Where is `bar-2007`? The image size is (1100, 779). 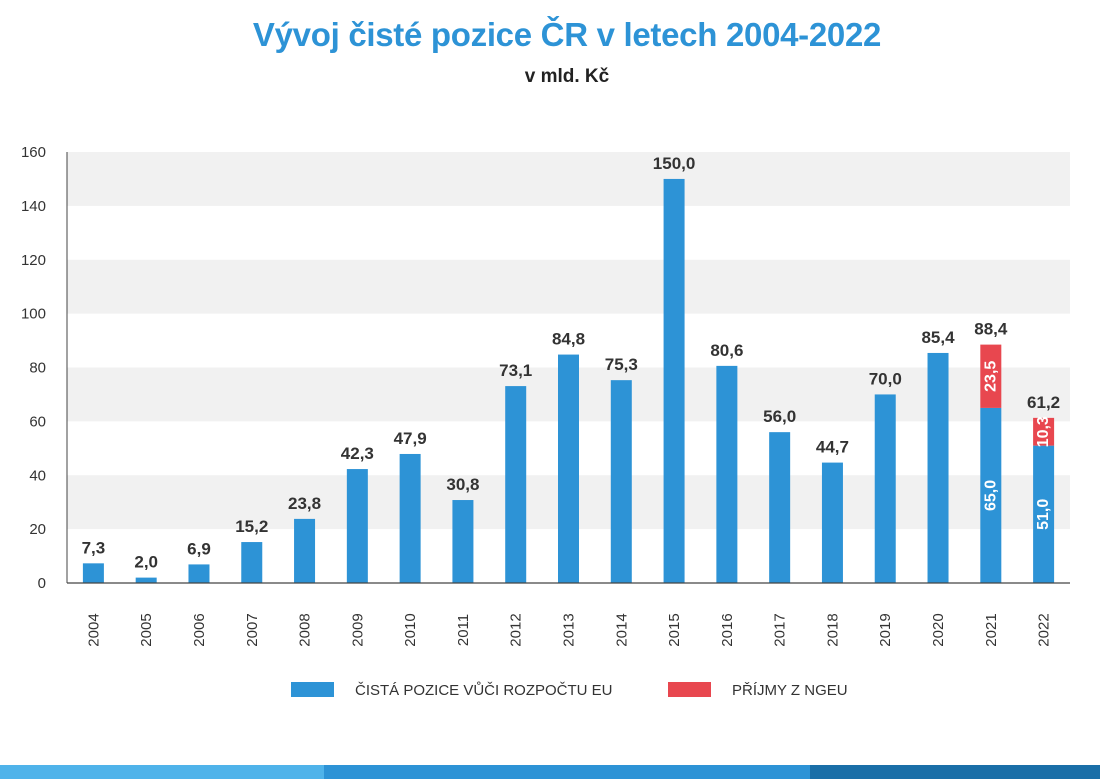
bar-2007 is located at coordinates (252, 562).